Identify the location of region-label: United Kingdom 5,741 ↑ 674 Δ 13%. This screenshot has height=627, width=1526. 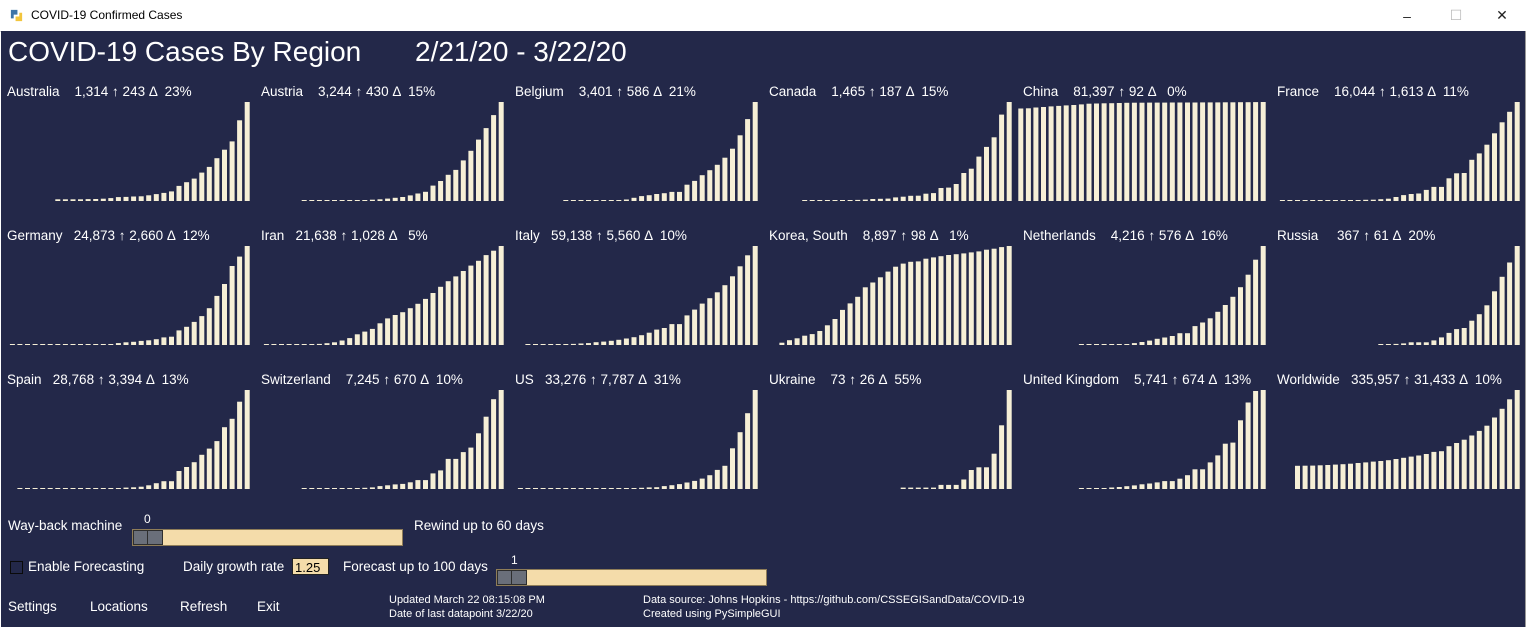
(1137, 379).